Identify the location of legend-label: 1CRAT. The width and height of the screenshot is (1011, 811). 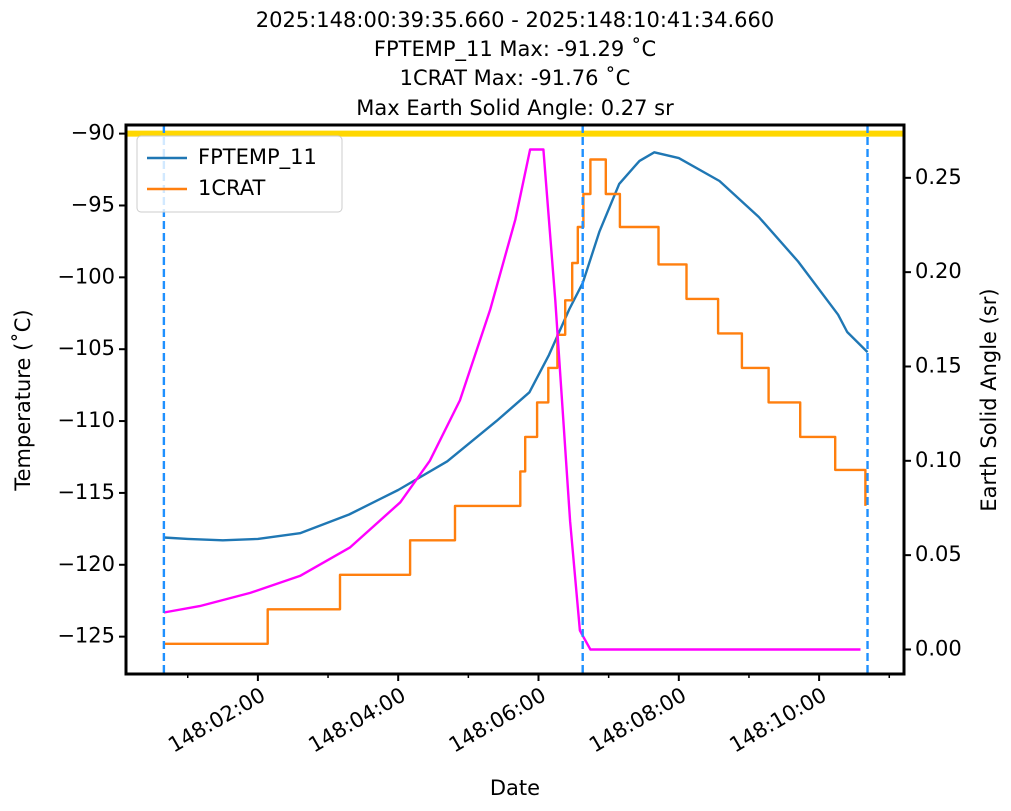
(231, 188).